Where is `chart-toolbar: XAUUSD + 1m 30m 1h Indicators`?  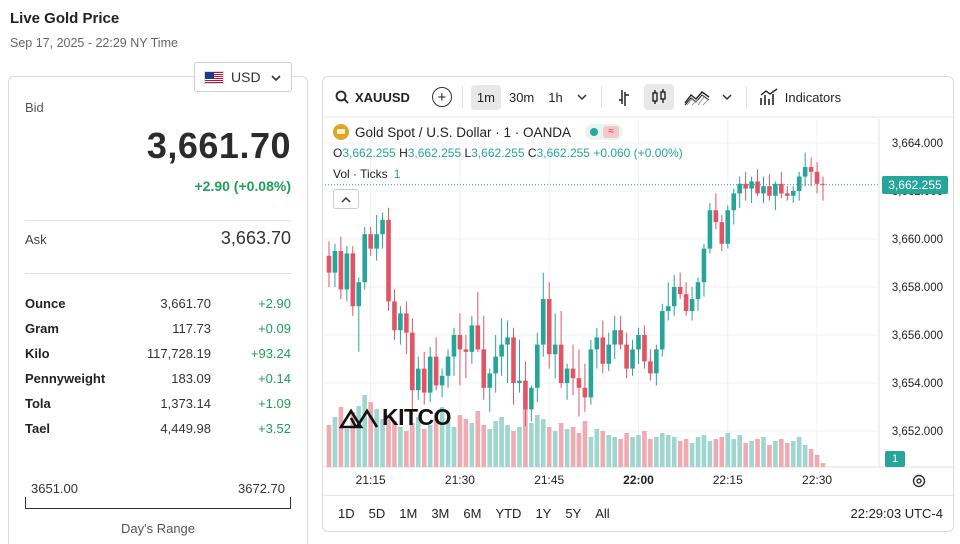
chart-toolbar: XAUUSD + 1m 30m 1h Indicators is located at coordinates (638, 97).